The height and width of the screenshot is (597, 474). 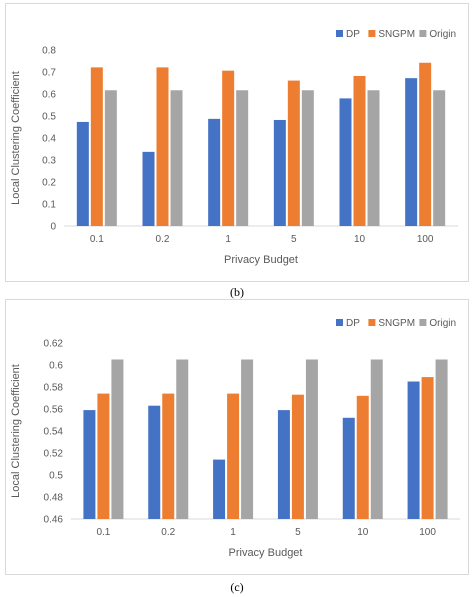 I want to click on y-tick-label: 0.7, so click(x=49, y=73).